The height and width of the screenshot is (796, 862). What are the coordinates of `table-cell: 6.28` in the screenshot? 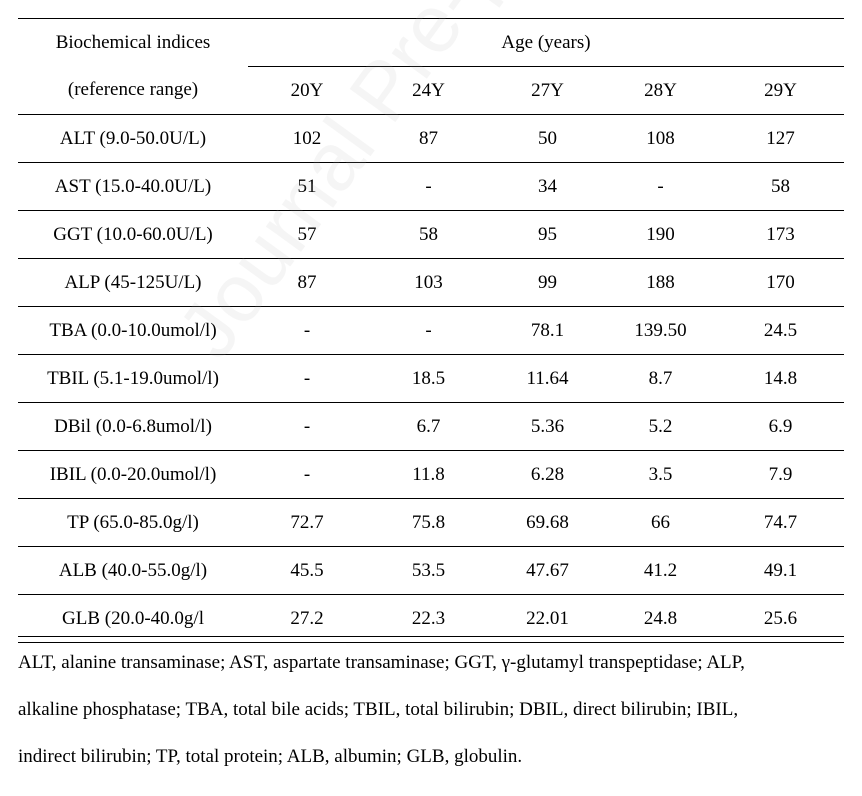 It's located at (547, 474).